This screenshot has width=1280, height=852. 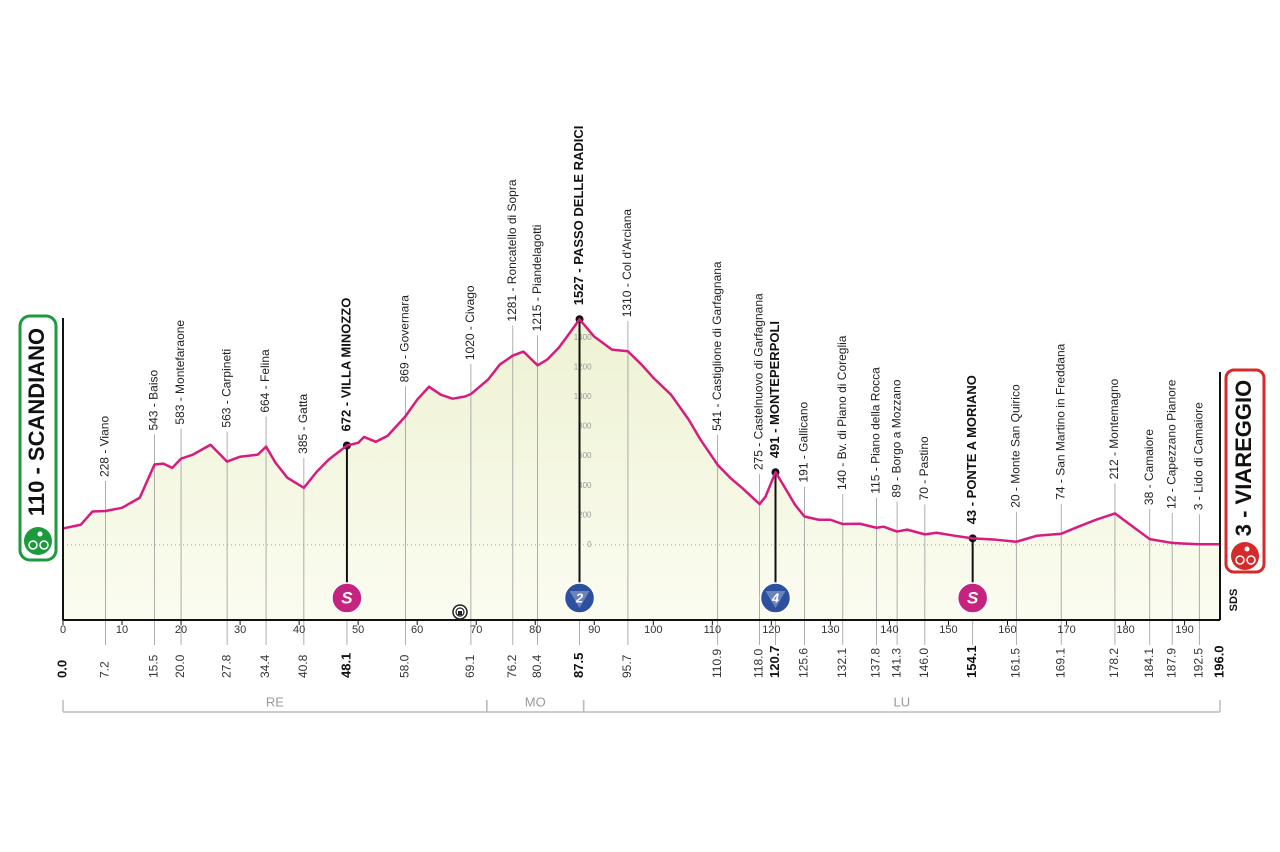 What do you see at coordinates (358, 630) in the screenshot?
I see `x-tick-label: 50` at bounding box center [358, 630].